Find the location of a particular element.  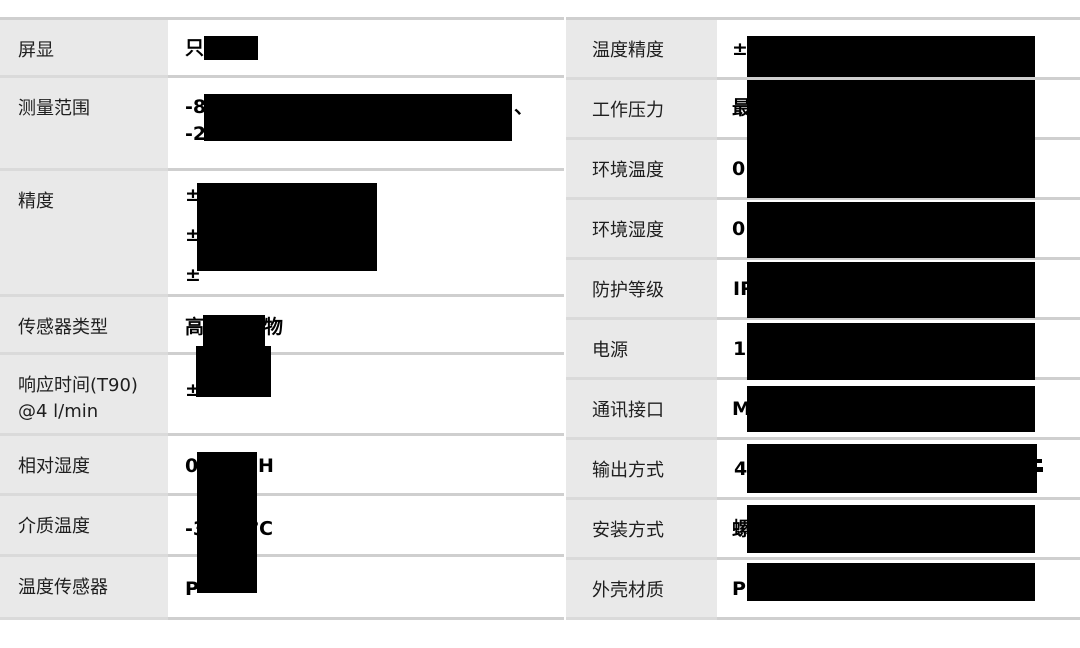

spec-label-cell: 温度传感器 is located at coordinates (84, 588).